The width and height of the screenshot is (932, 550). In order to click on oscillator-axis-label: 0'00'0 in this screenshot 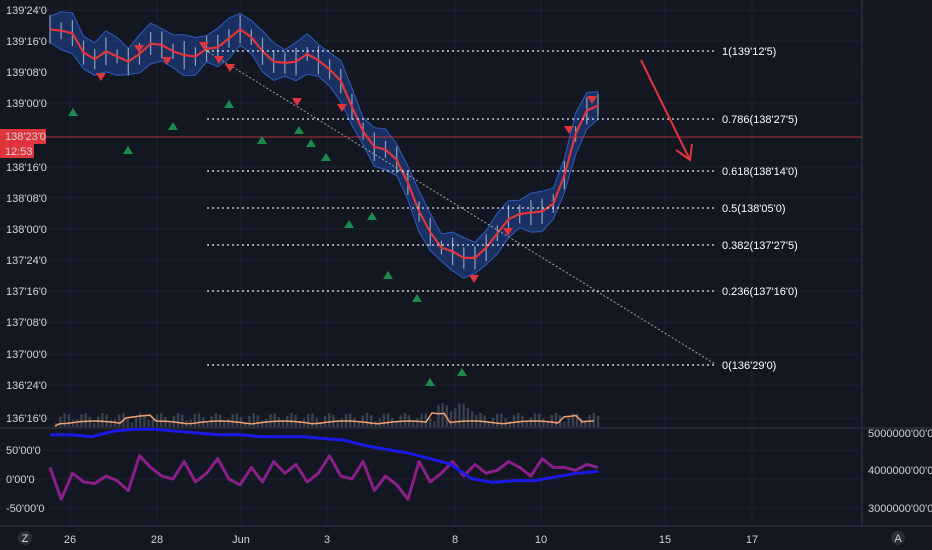, I will do `click(20, 480)`.